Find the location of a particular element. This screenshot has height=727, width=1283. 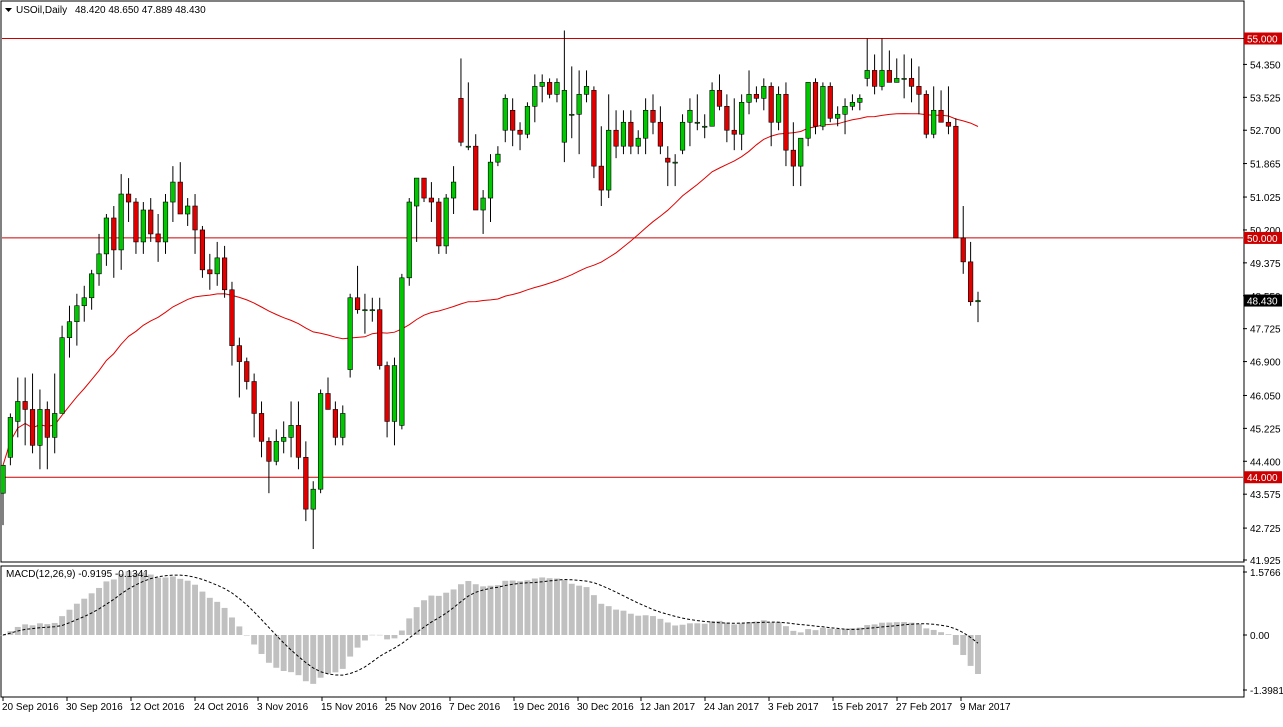

time-tick-label: 3 Feb 2017 is located at coordinates (793, 707).